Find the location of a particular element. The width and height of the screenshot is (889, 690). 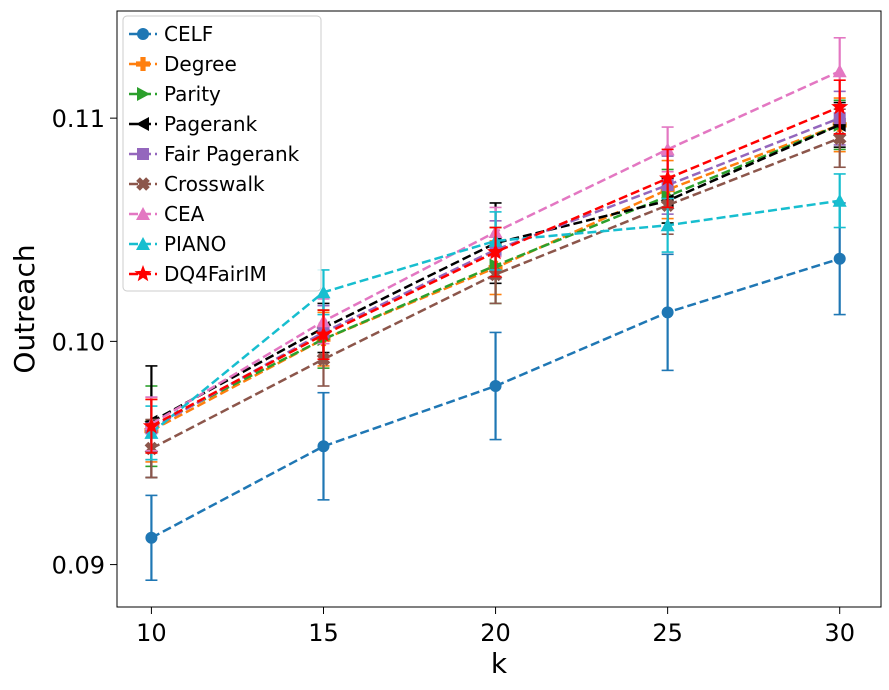

legend-item-crosswalk: Crosswalk is located at coordinates (197, 184).